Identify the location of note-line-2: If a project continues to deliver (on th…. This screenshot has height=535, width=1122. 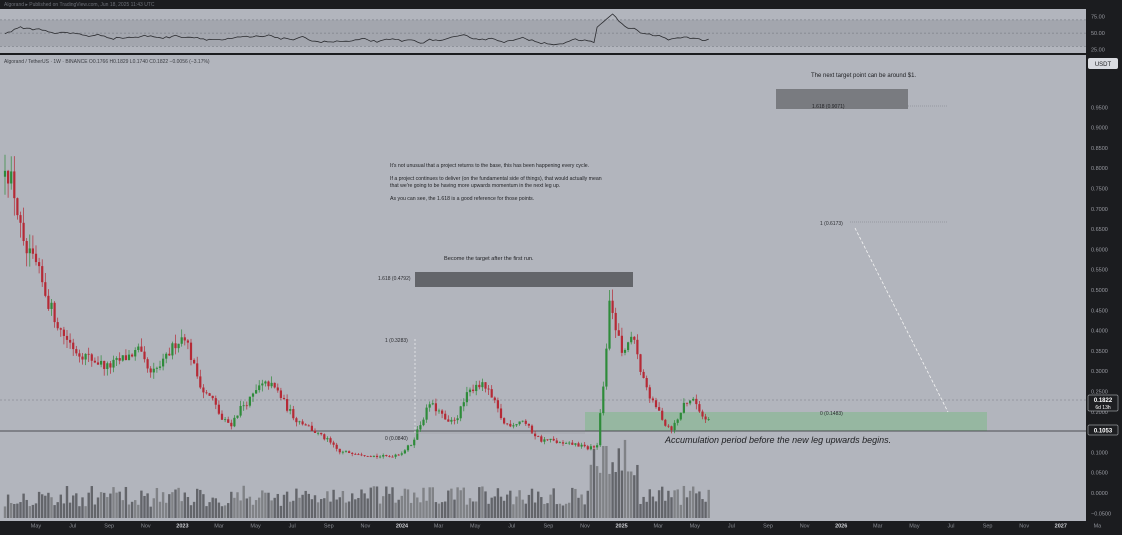
(496, 179).